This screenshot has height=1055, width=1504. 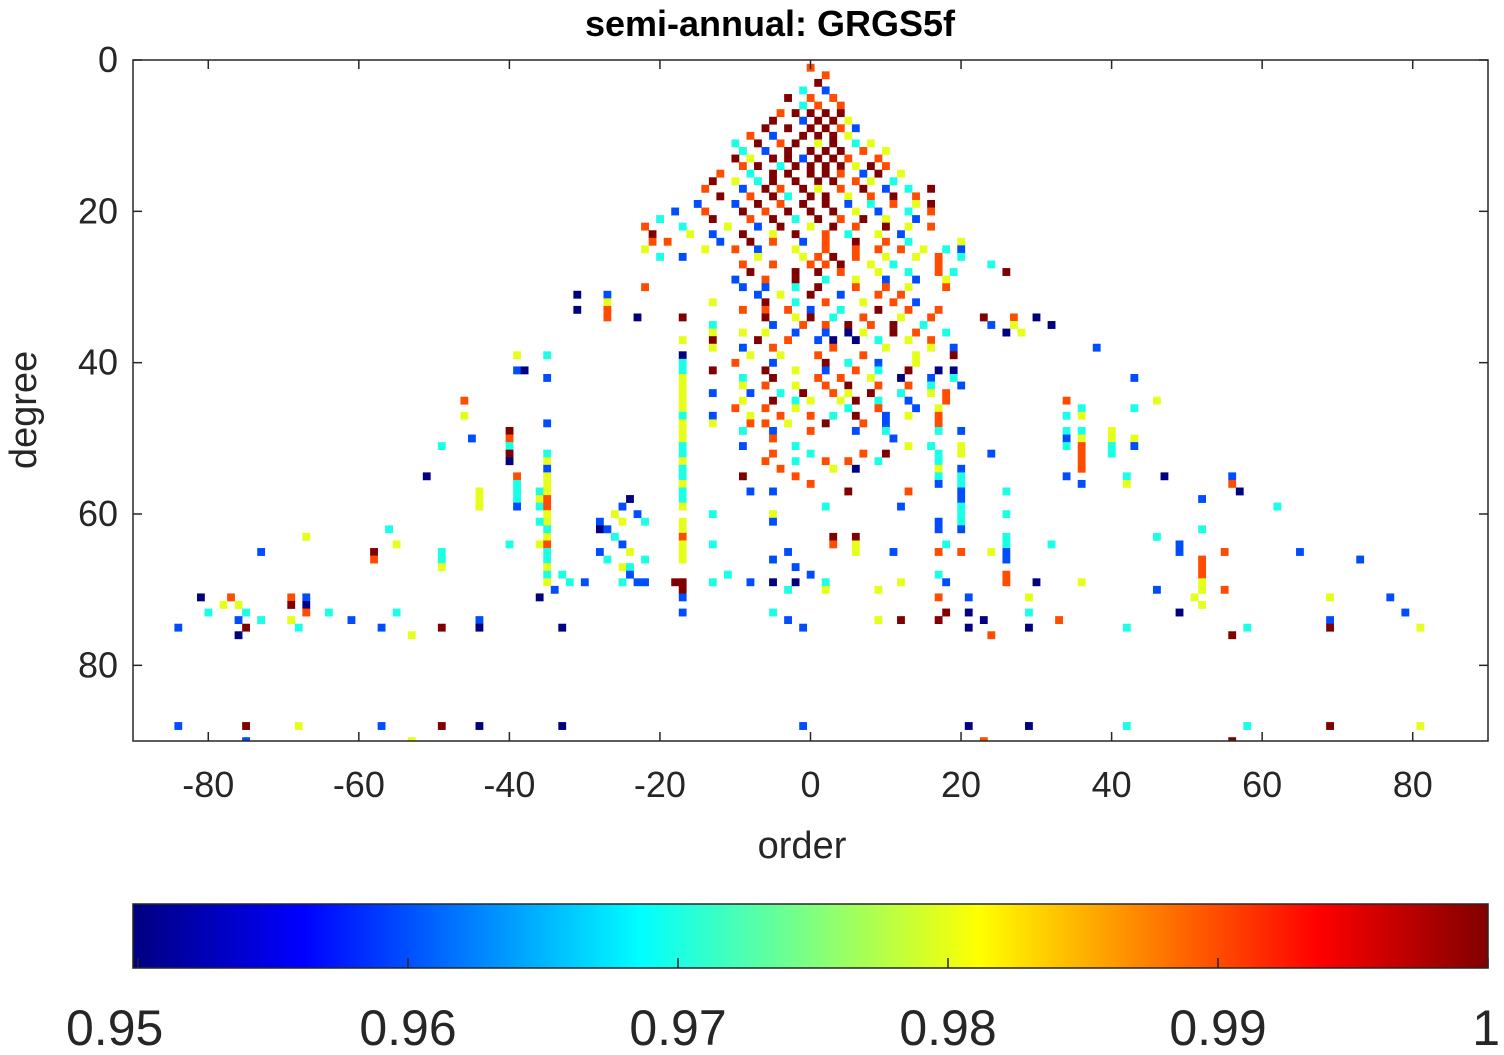 What do you see at coordinates (961, 784) in the screenshot?
I see `x-tick-label: 20` at bounding box center [961, 784].